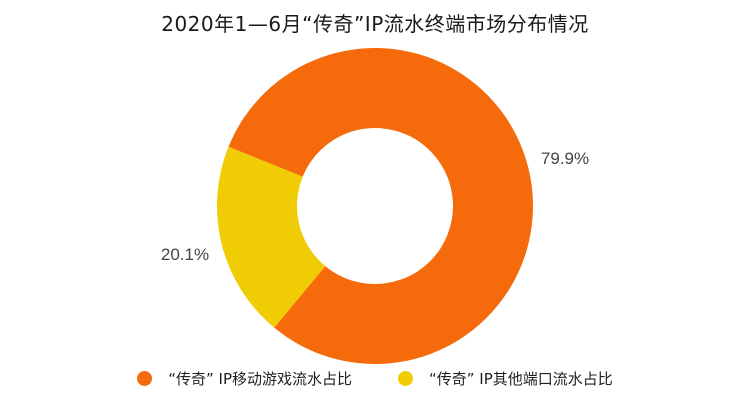 This screenshot has width=750, height=403. What do you see at coordinates (565, 158) in the screenshot?
I see `slice-label-mobile: 79.9%` at bounding box center [565, 158].